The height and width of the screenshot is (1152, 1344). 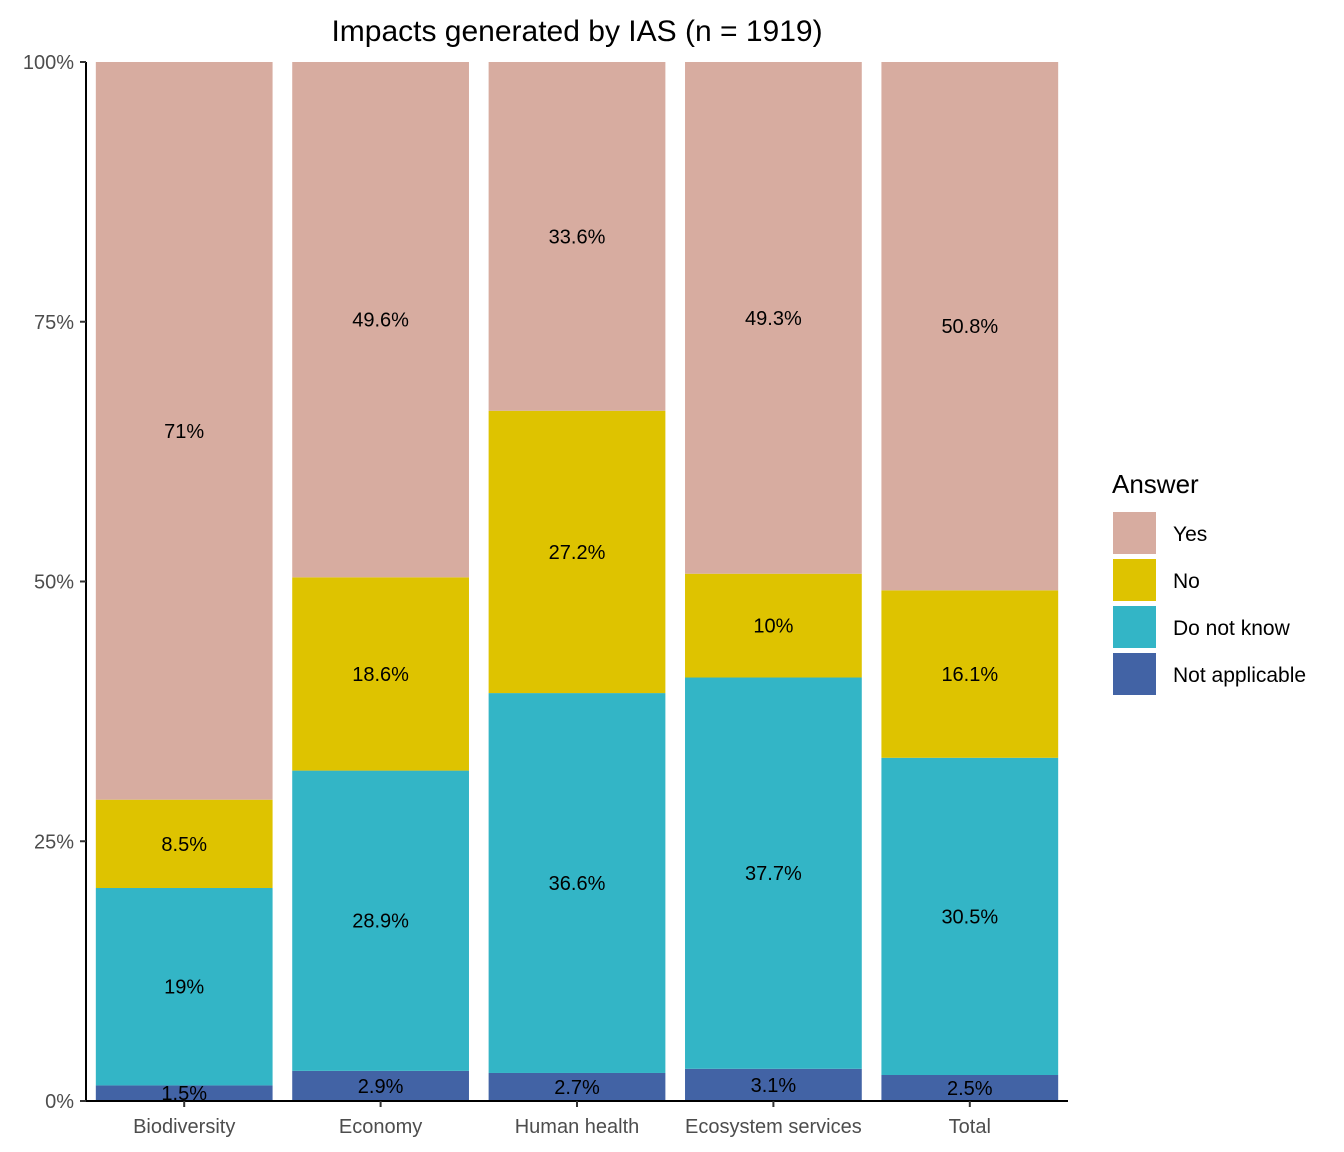 I want to click on bar-ecosystem-services-not-applicable, so click(x=773, y=1084).